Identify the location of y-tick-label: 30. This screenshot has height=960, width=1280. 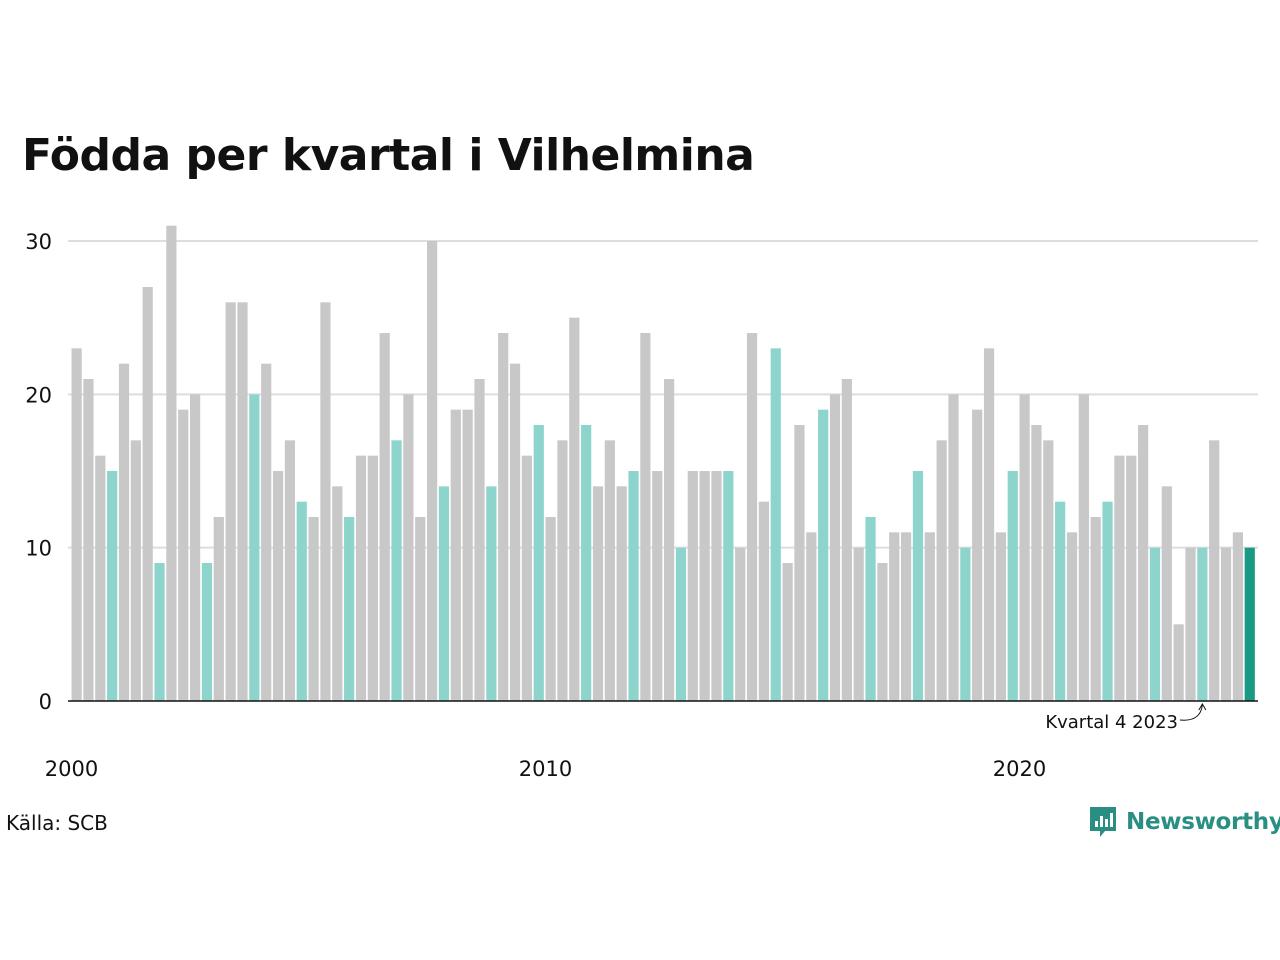
(38, 242).